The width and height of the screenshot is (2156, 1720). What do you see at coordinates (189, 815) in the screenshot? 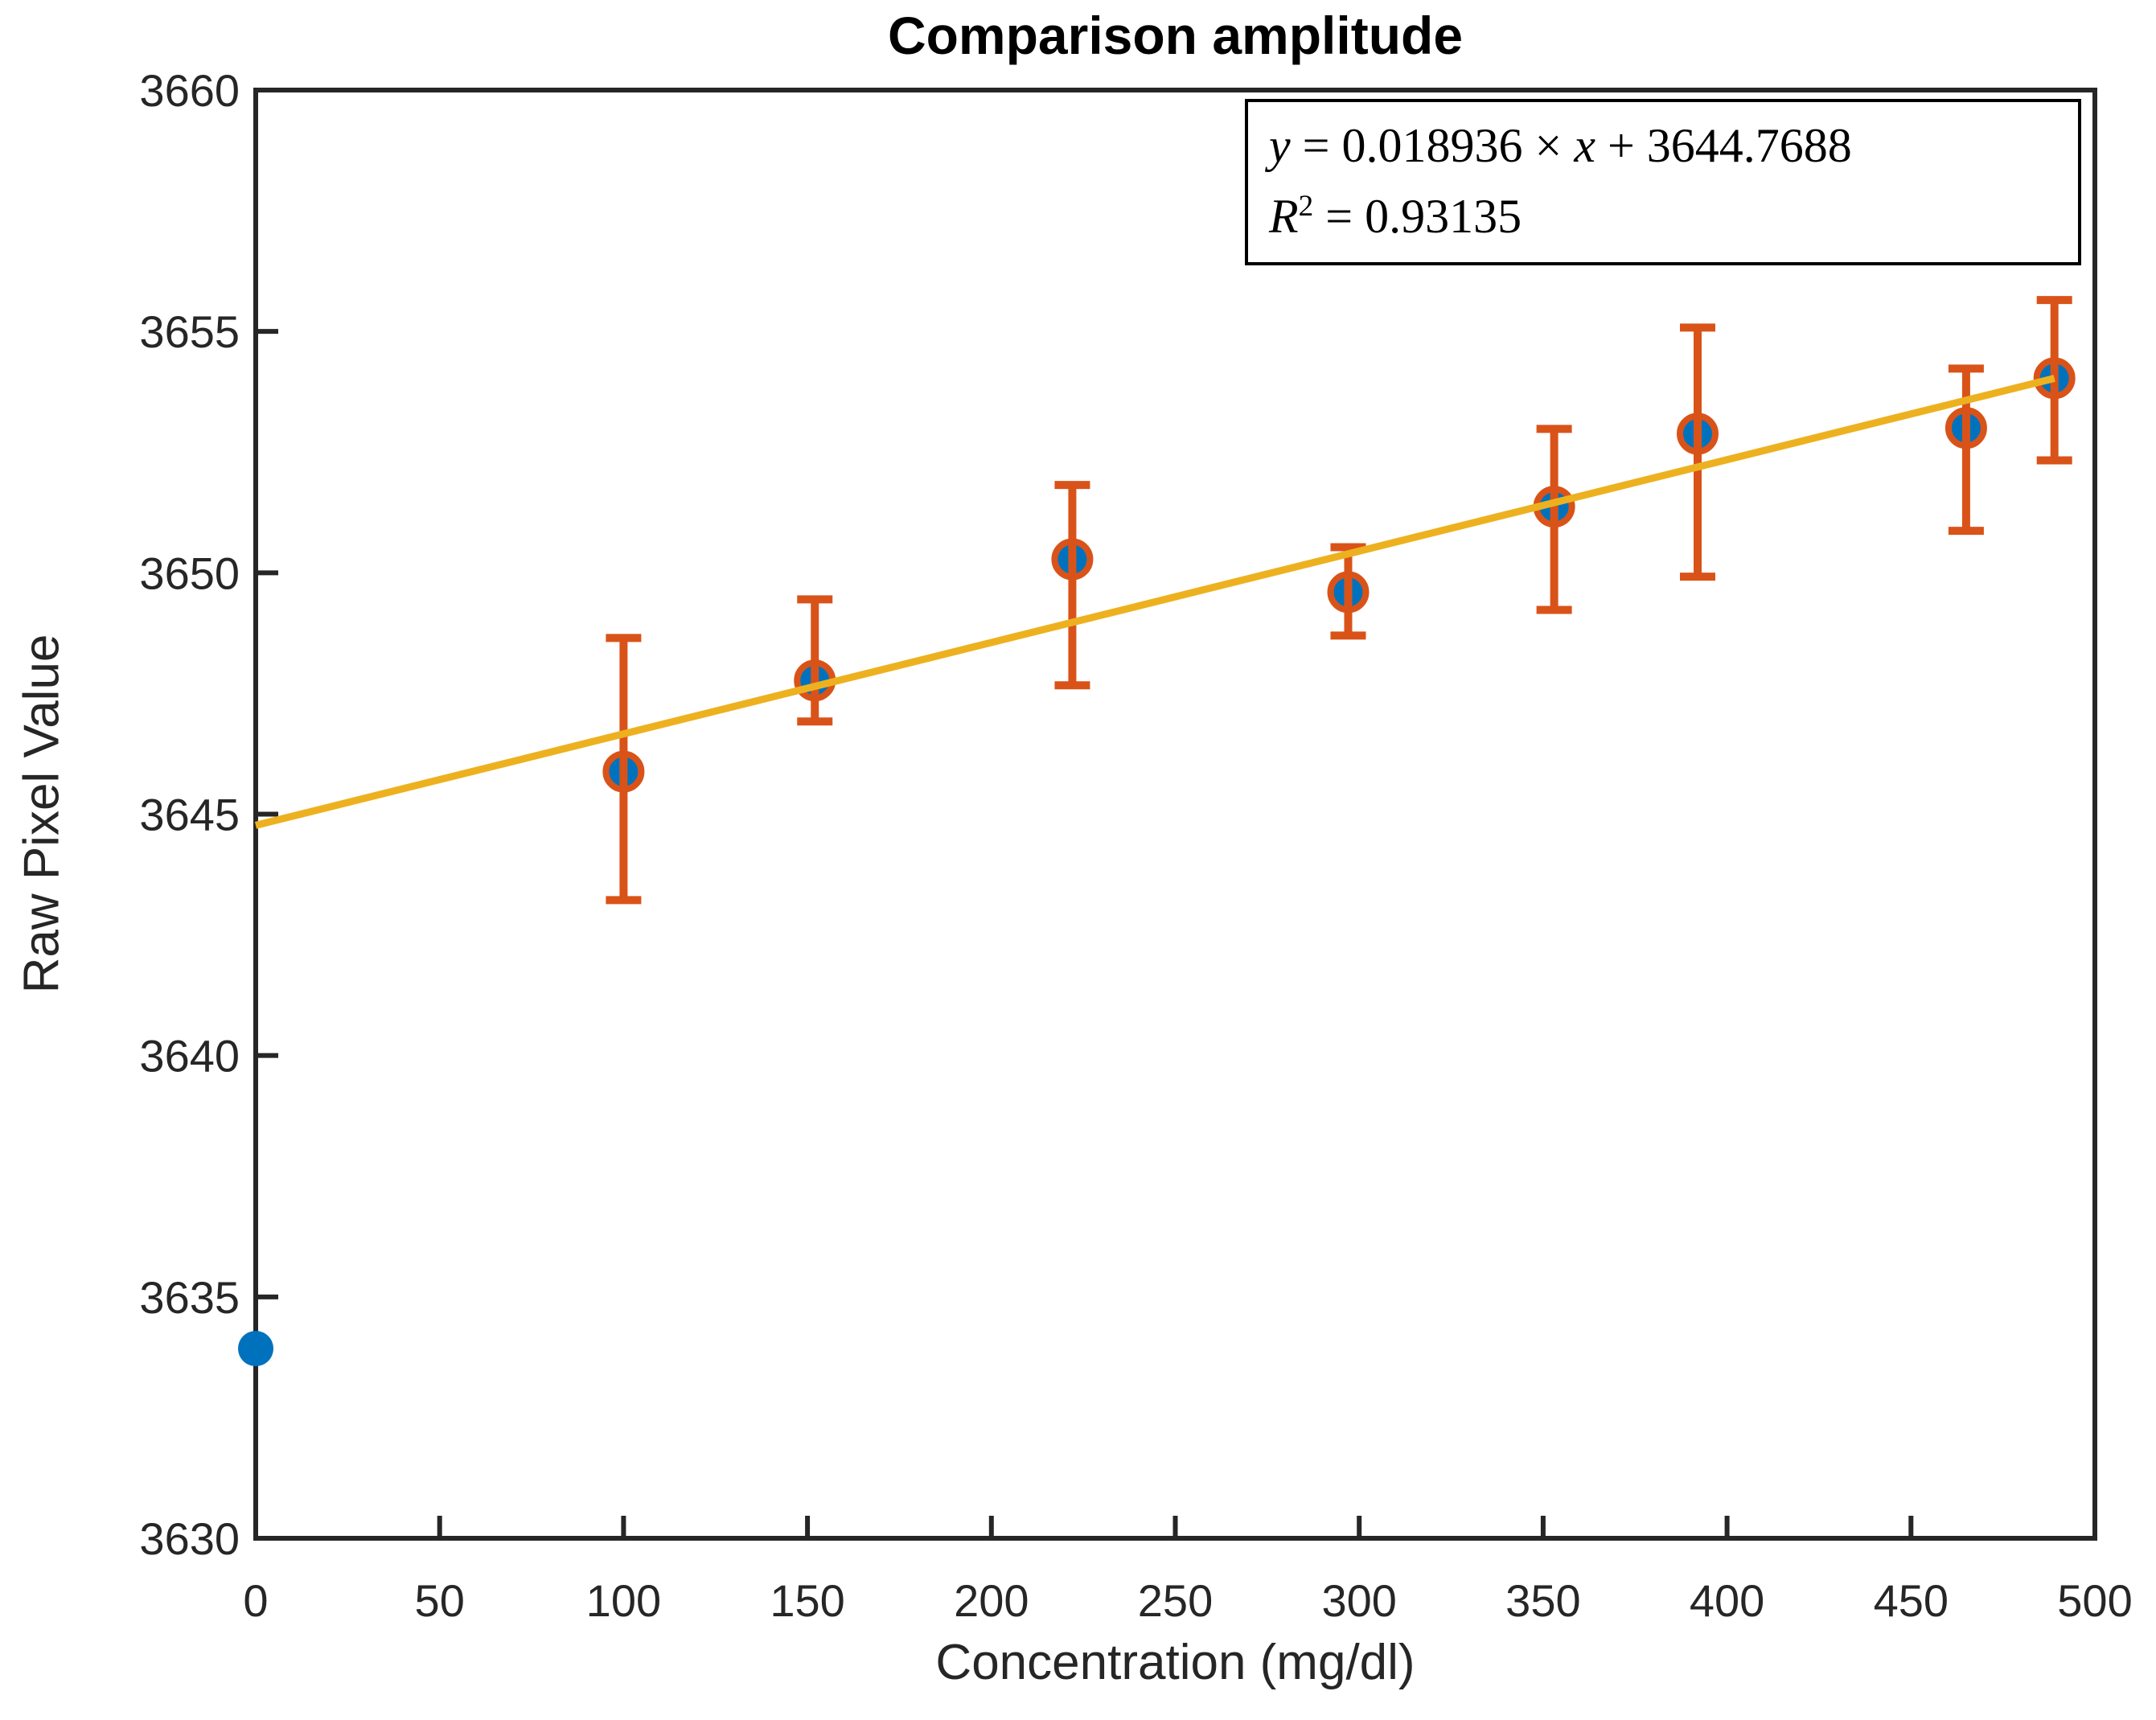
I see `y-tick-label: 3645` at bounding box center [189, 815].